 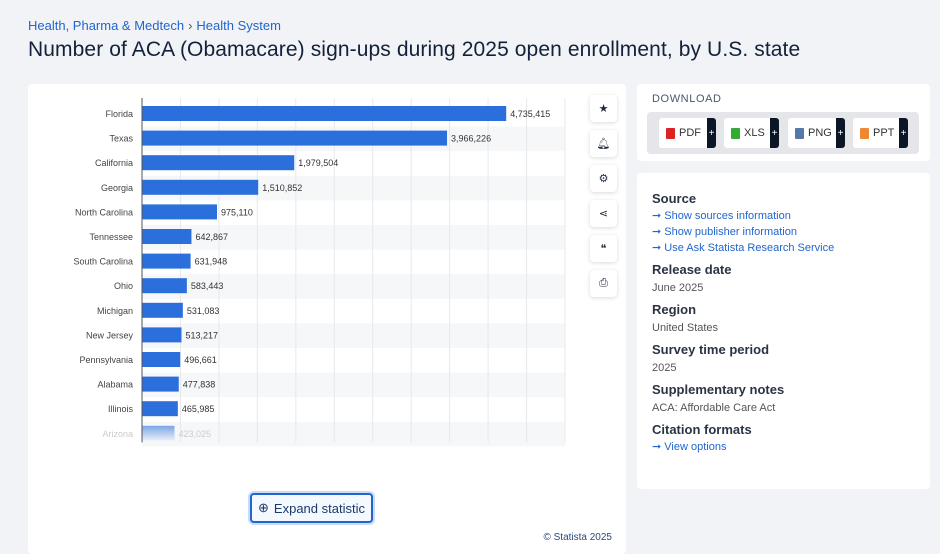 I want to click on format-label: PNG, so click(x=820, y=133).